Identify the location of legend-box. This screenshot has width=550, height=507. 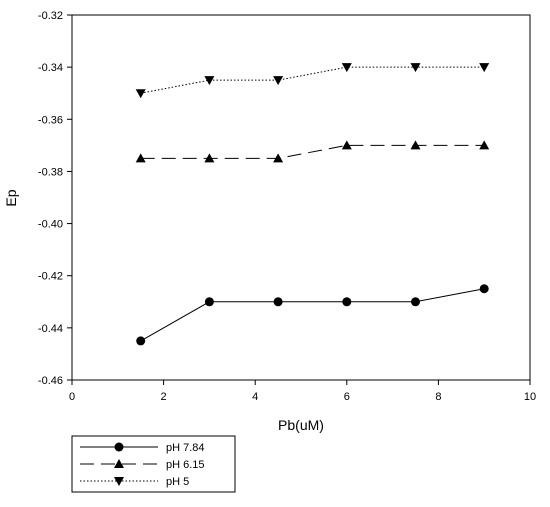
(153, 464).